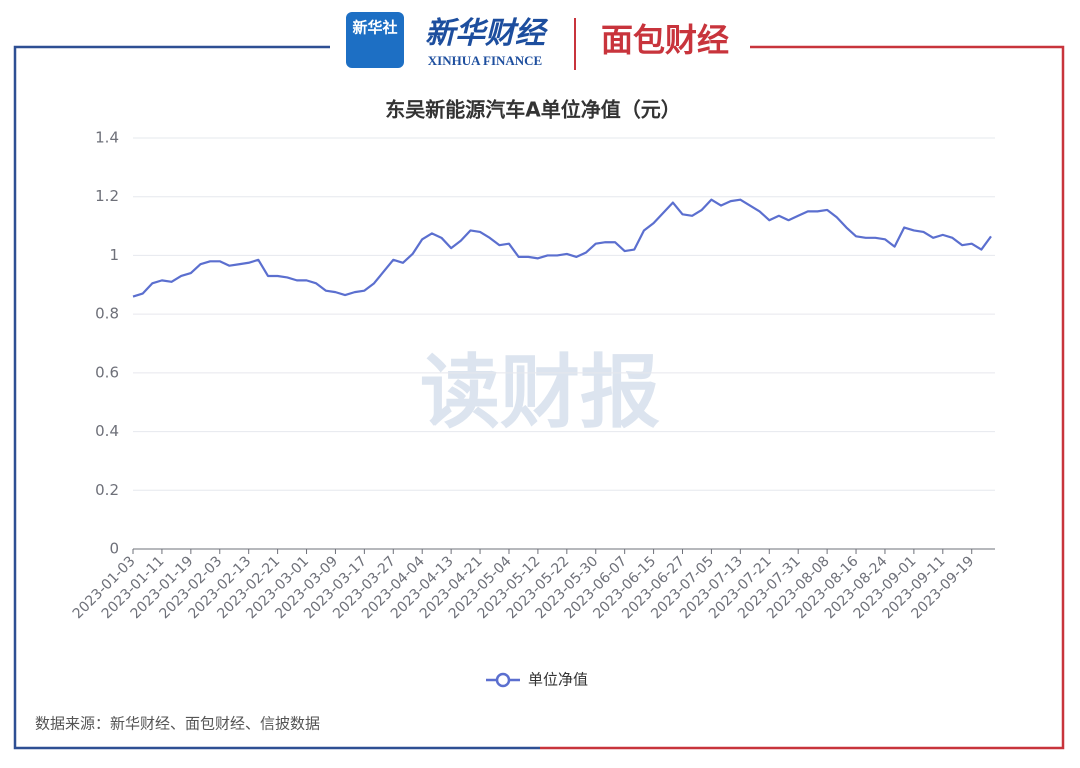  What do you see at coordinates (375, 40) in the screenshot?
I see `logo-icon` at bounding box center [375, 40].